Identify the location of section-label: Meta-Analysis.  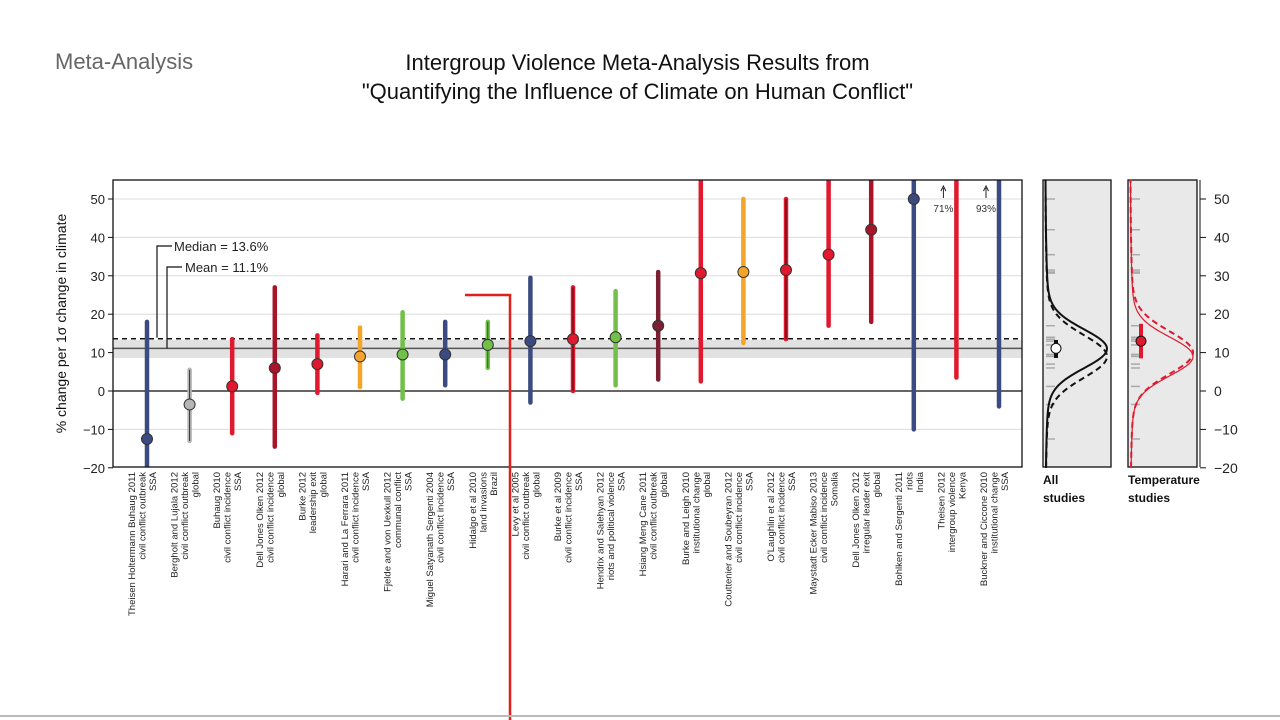
(124, 61).